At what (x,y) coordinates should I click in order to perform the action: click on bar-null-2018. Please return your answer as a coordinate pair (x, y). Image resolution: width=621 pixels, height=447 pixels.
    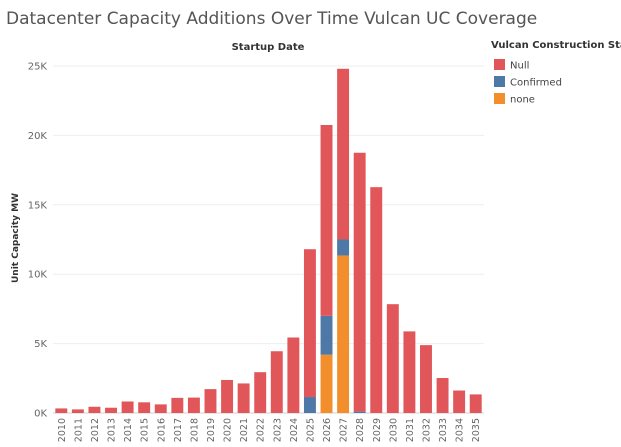
    Looking at the image, I should click on (193, 405).